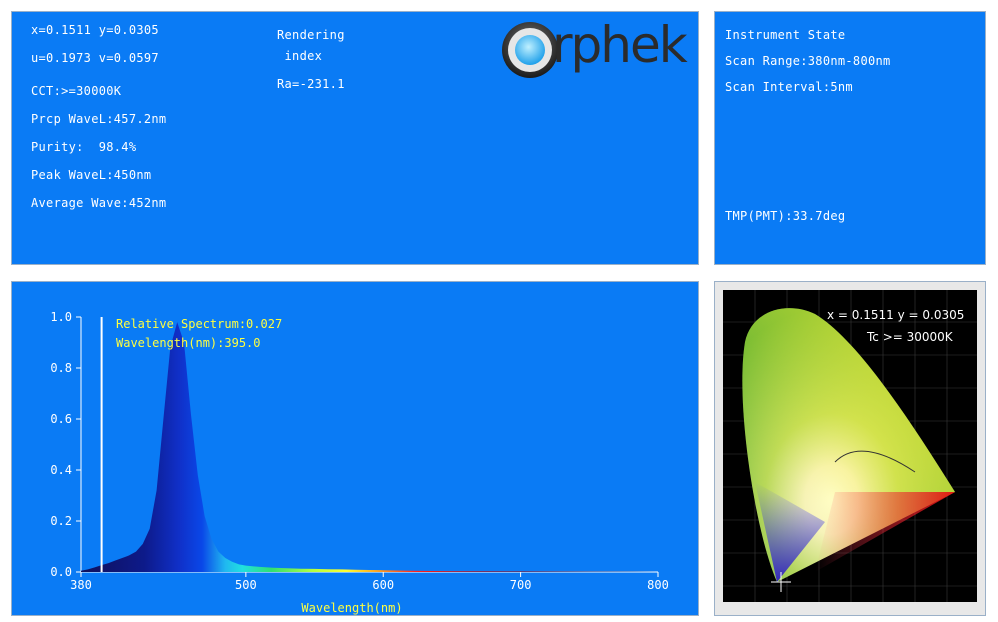 This screenshot has height=622, width=998. I want to click on cct-value: CCT:>=30000K, so click(76, 91).